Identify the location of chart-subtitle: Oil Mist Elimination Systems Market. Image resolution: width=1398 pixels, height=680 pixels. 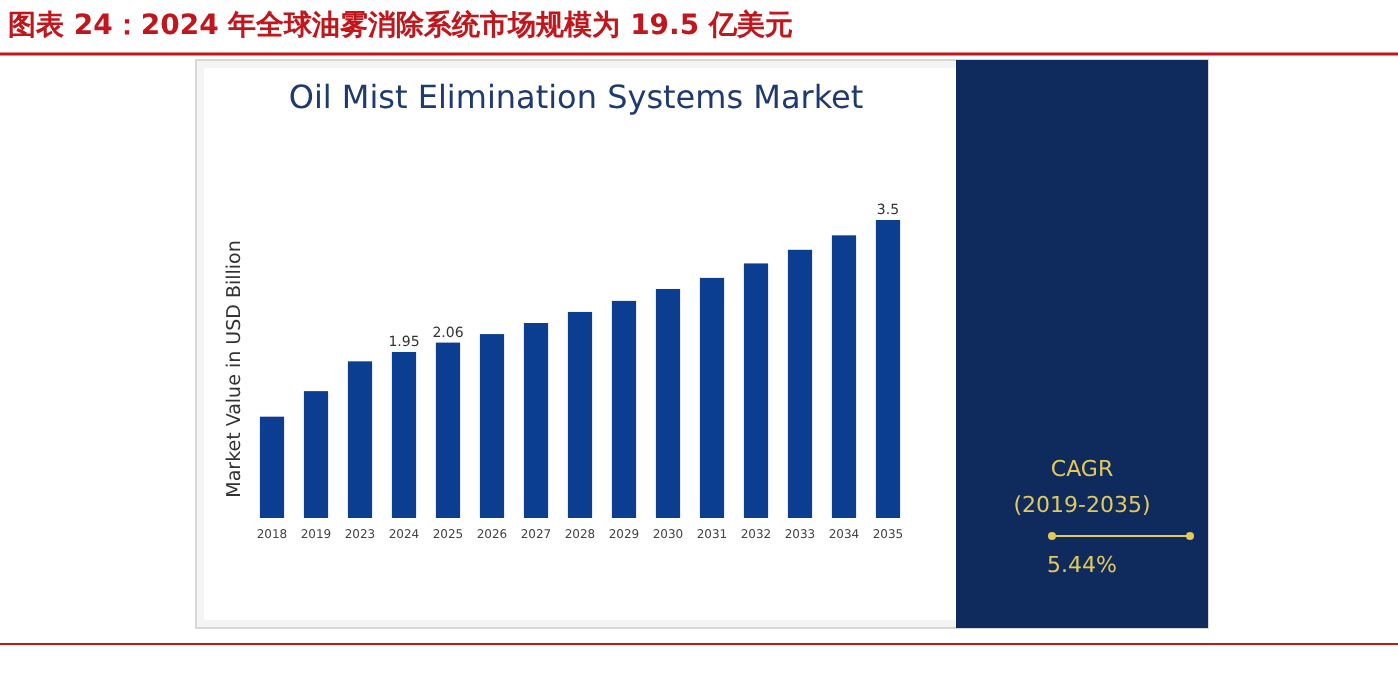
(576, 97).